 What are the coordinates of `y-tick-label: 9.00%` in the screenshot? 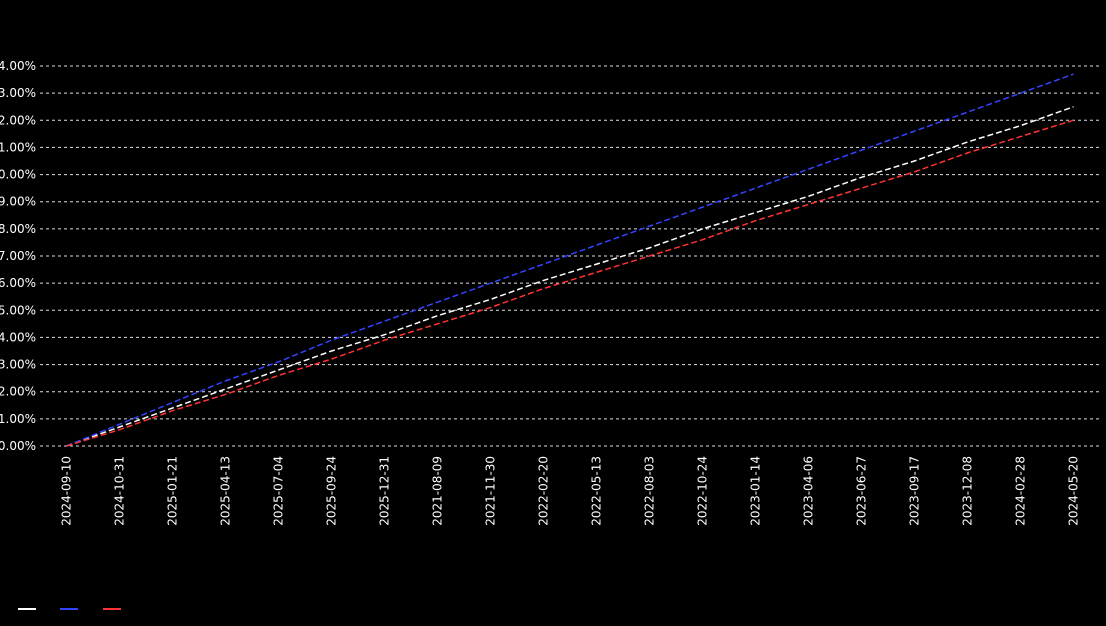 It's located at (18, 202).